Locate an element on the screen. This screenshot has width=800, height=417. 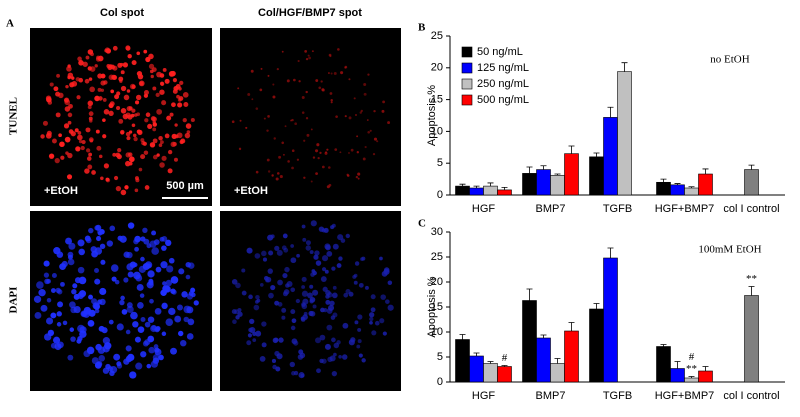
x-tick-label: col I control is located at coordinates (751, 209).